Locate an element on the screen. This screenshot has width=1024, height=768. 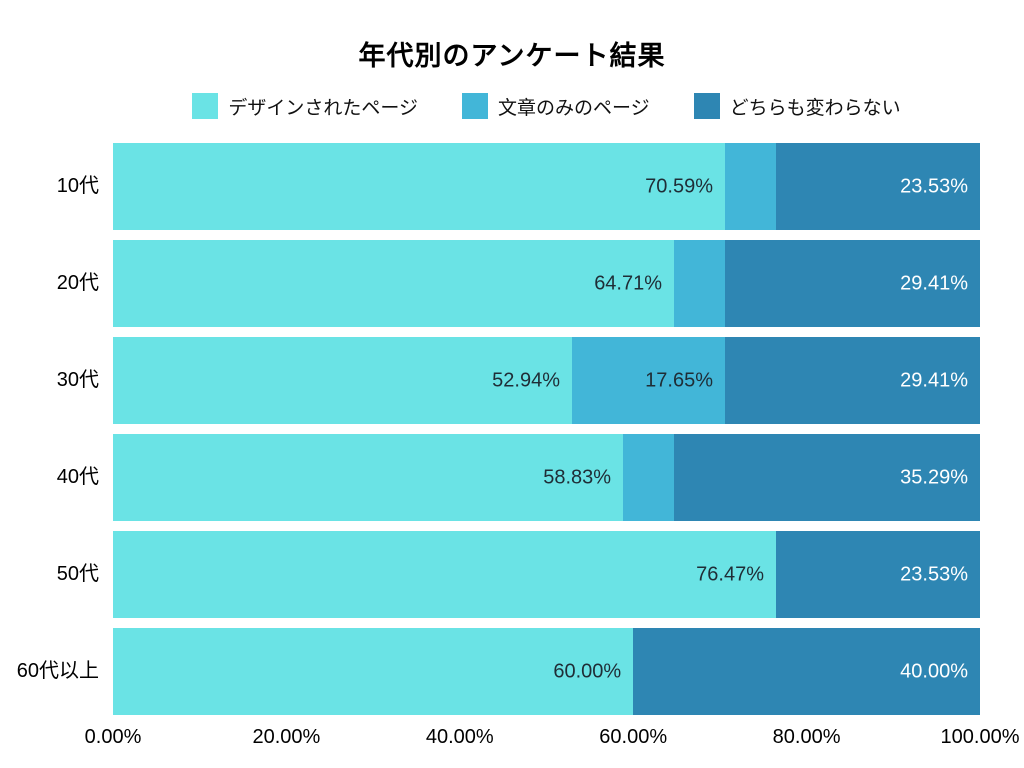
bar-row: 70.59% 23.53% is located at coordinates (546, 186).